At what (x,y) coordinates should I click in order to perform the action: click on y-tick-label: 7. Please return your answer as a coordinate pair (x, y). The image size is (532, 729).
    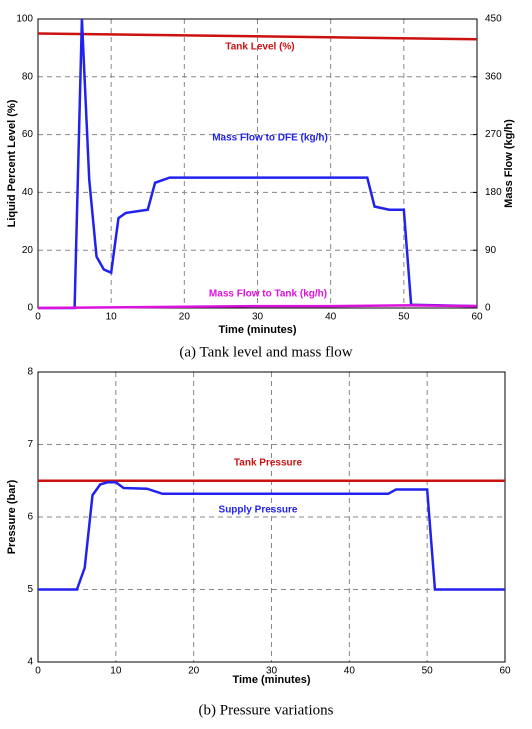
    Looking at the image, I should click on (30, 444).